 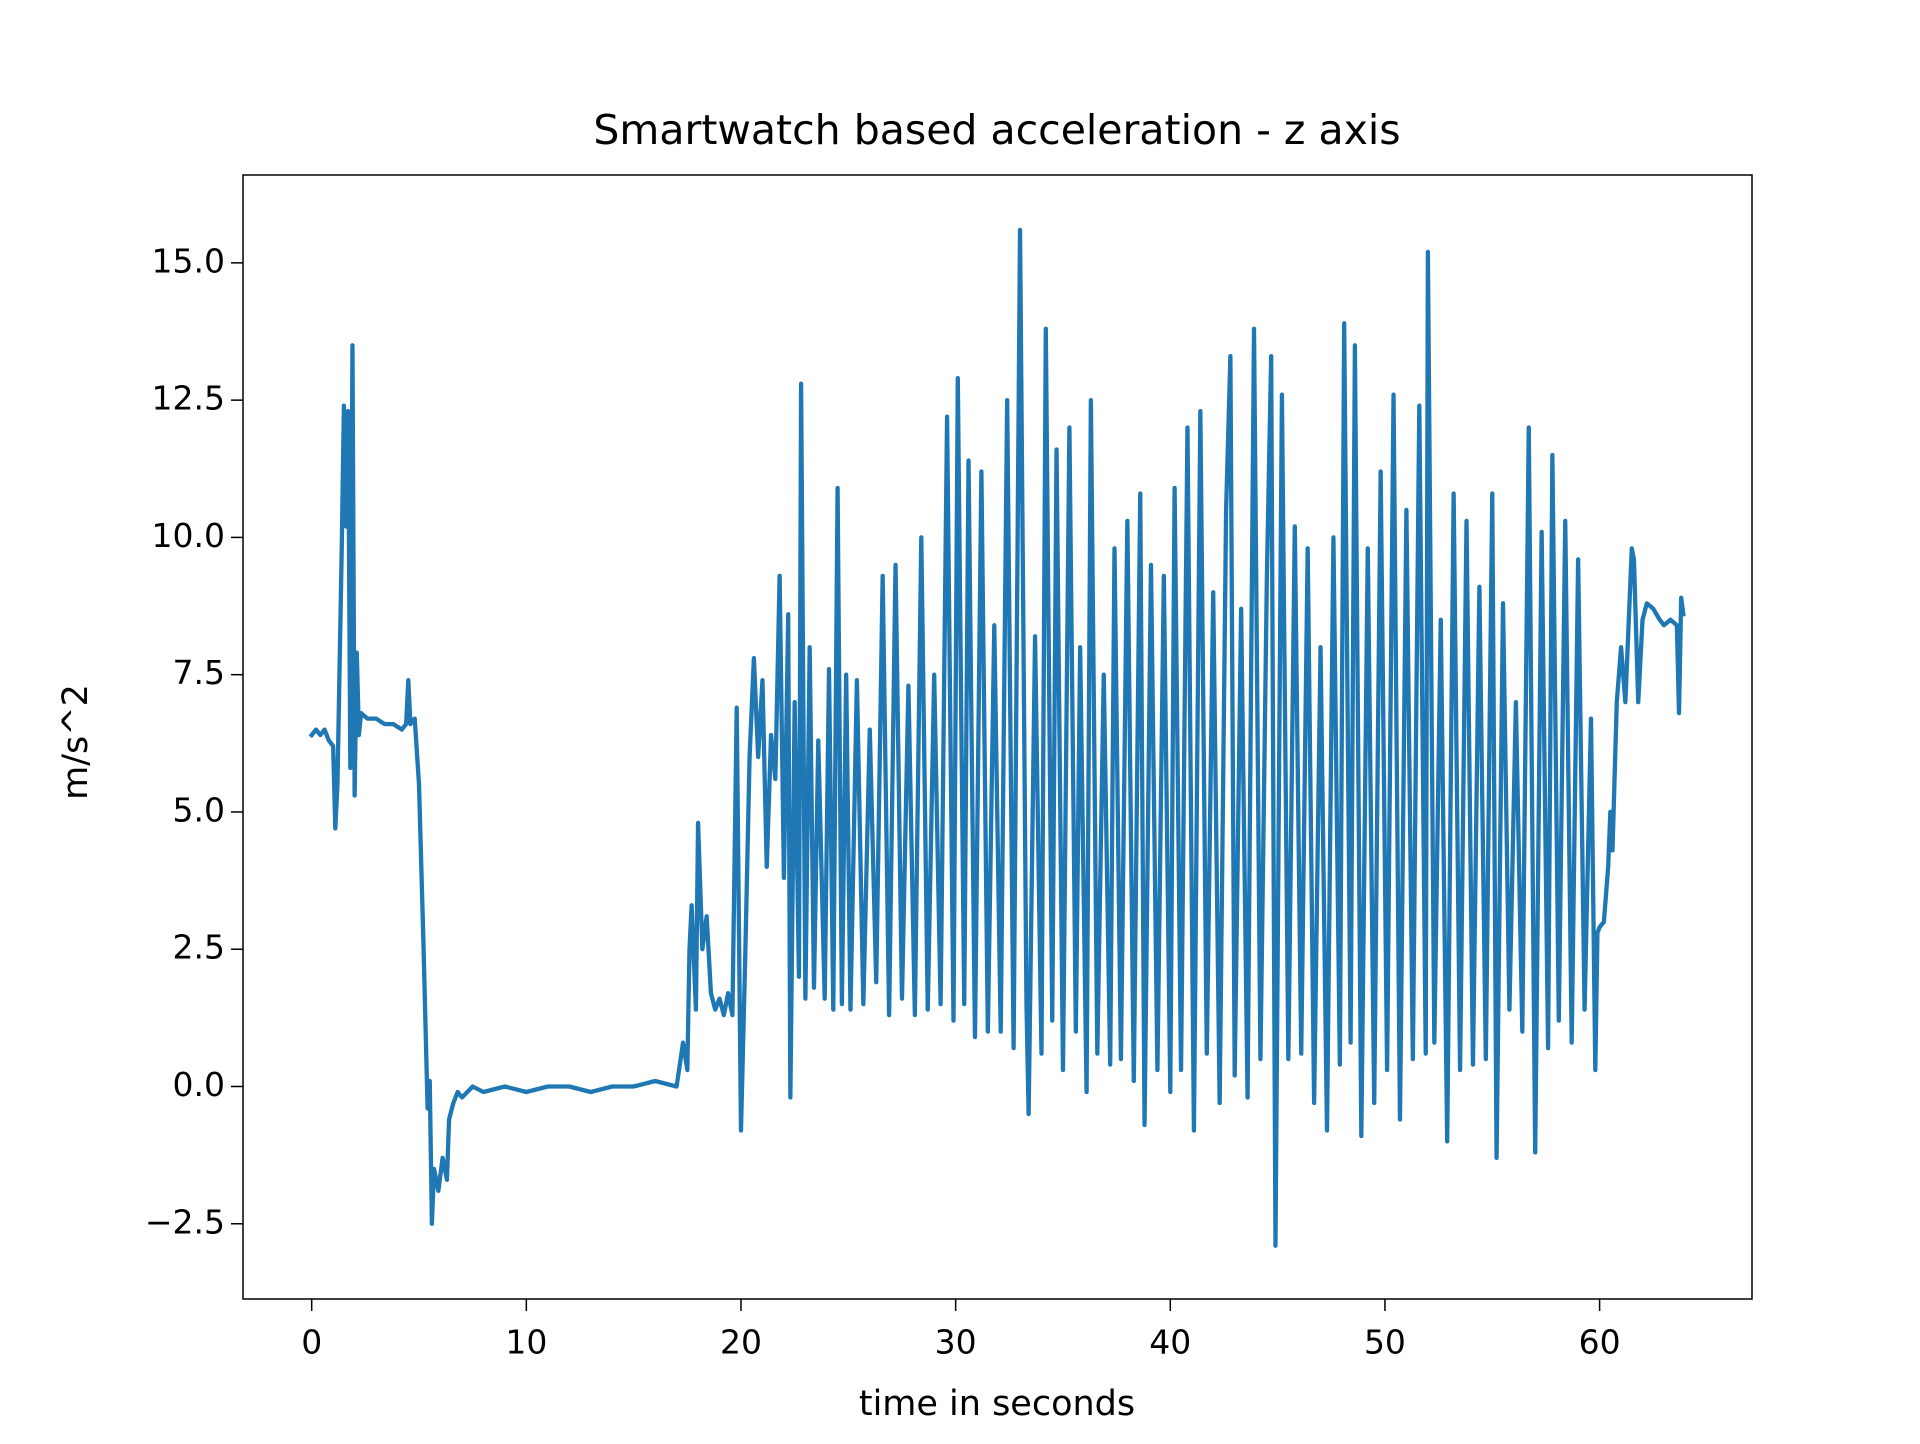 I want to click on y-tick-label: 7.5, so click(x=199, y=672).